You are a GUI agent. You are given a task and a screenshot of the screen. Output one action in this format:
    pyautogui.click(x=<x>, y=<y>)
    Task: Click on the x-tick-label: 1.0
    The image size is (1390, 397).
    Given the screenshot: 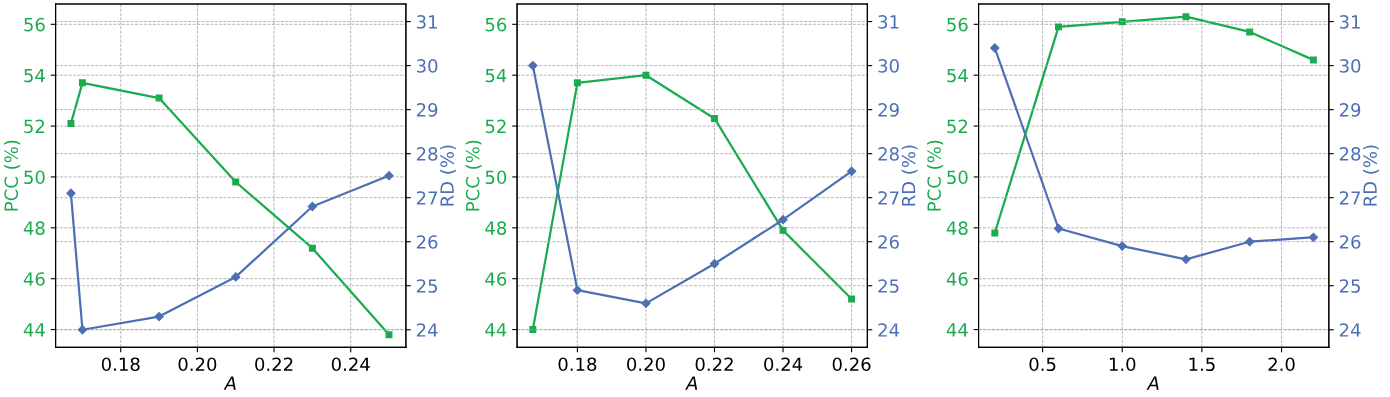 What is the action you would take?
    pyautogui.click(x=1122, y=364)
    